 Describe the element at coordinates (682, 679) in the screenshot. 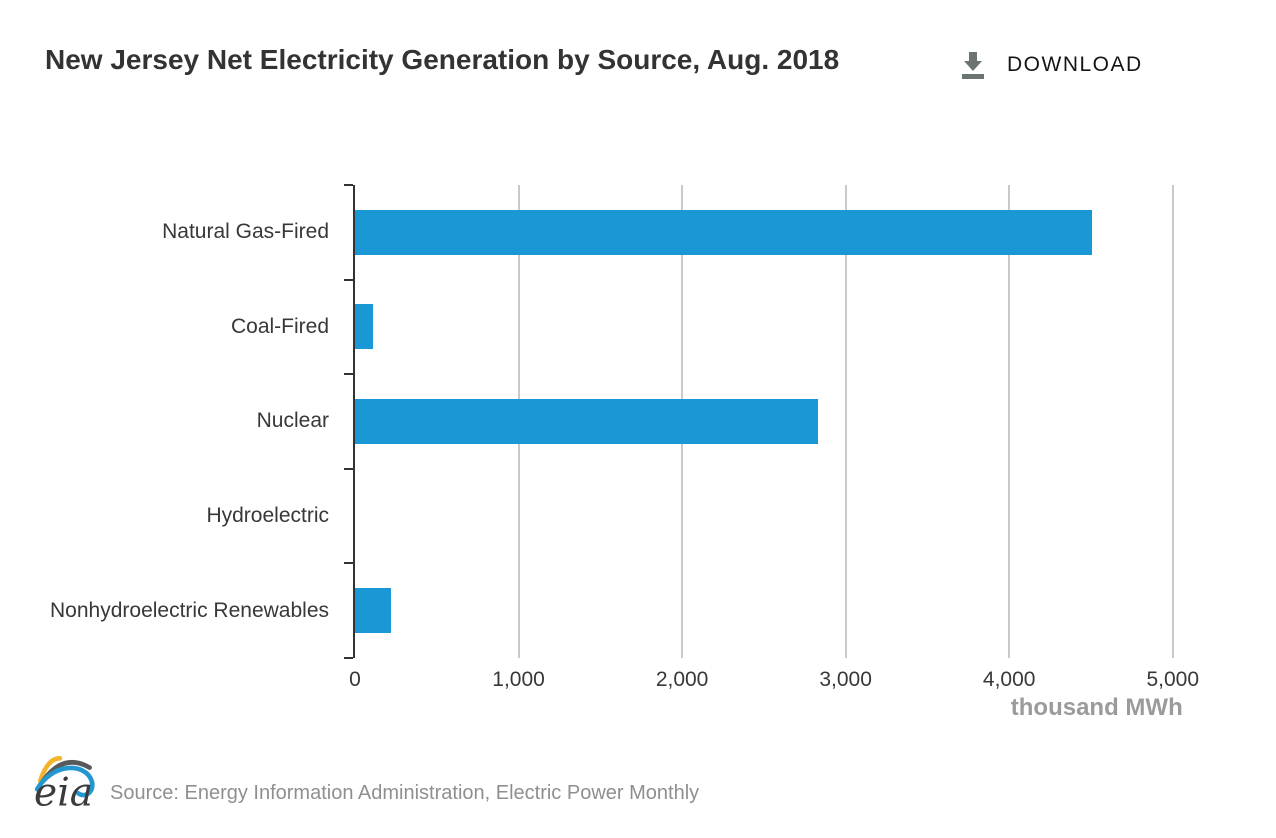

I see `x-tick-label-2000: 2,000` at that location.